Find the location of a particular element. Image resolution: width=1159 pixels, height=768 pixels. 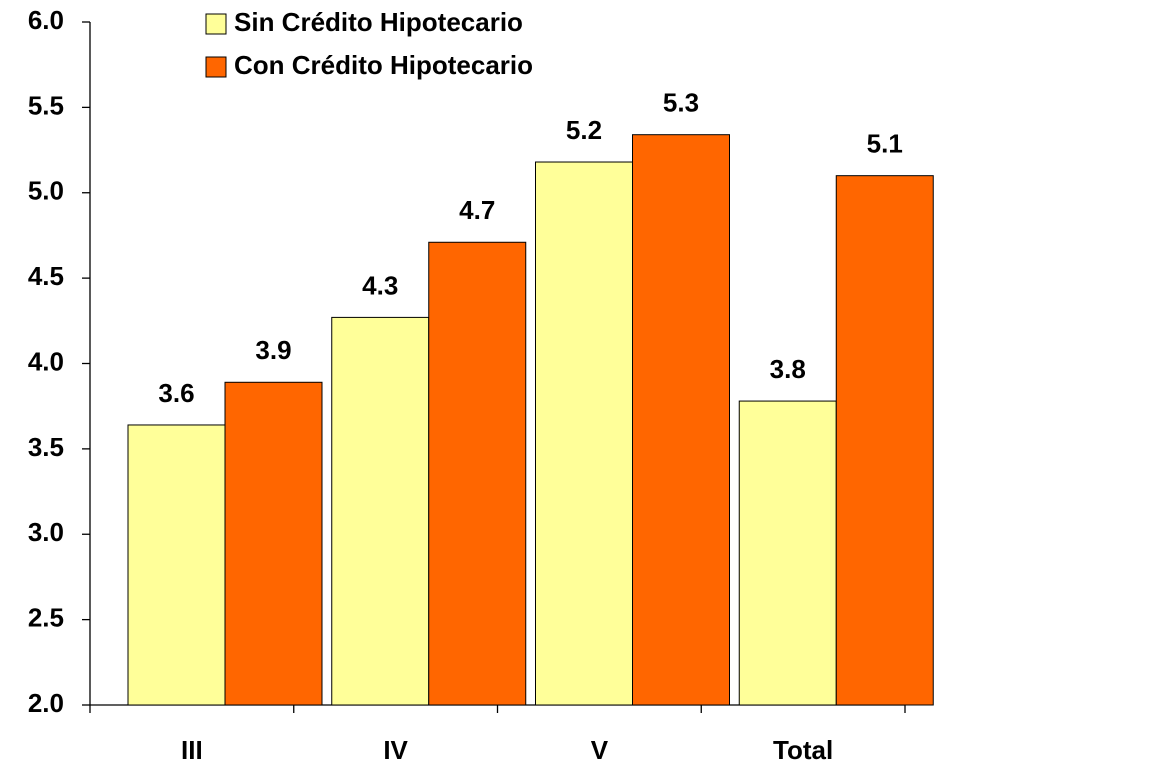

y-tick-label: 4.5 is located at coordinates (46, 276).